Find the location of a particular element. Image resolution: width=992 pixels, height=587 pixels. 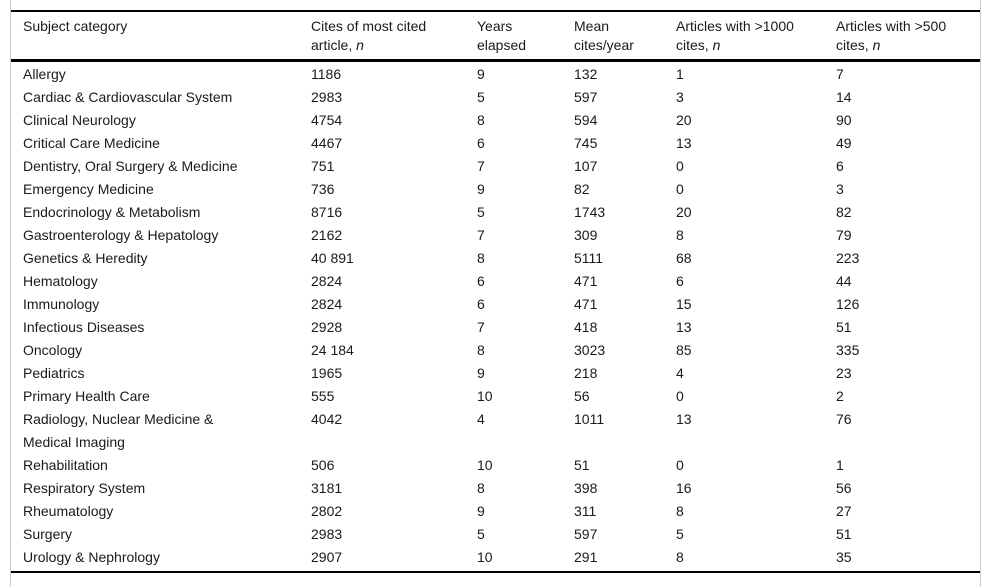

cell-cites-most-cited: 4042 is located at coordinates (327, 419).